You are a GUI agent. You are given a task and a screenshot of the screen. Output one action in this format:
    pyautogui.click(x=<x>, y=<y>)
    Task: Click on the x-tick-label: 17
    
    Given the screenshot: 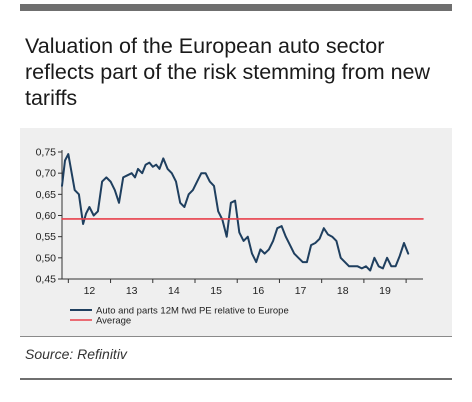 What is the action you would take?
    pyautogui.click(x=301, y=291)
    